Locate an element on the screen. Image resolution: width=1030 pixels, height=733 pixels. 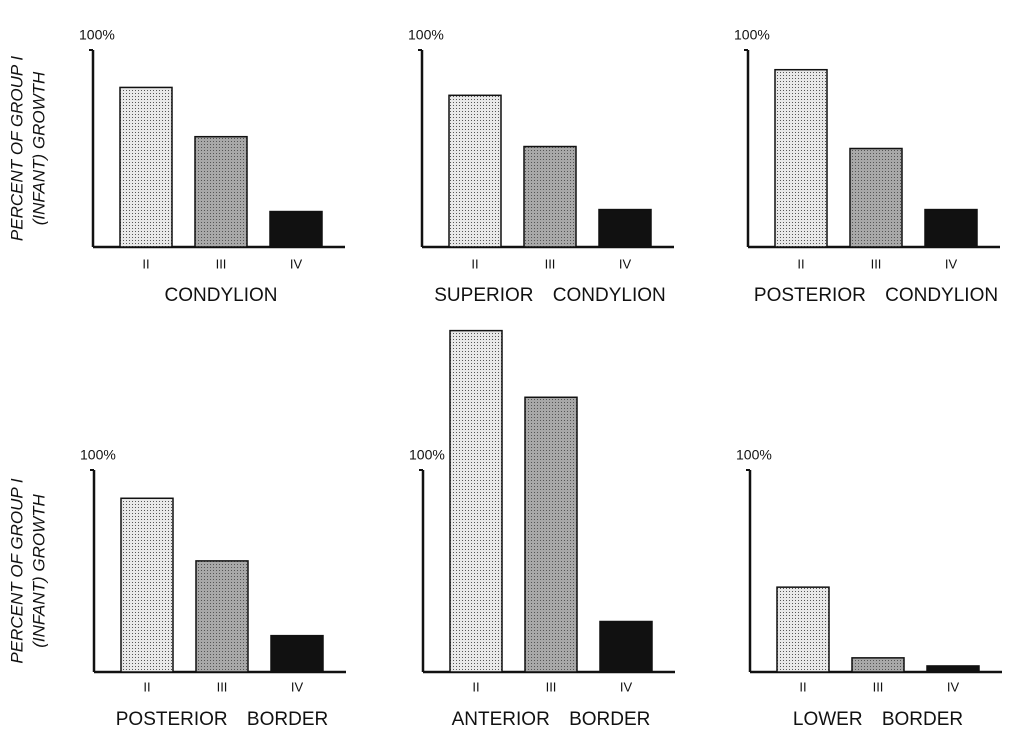
x-axis-label: POSTERIOR BORDER is located at coordinates (222, 719).